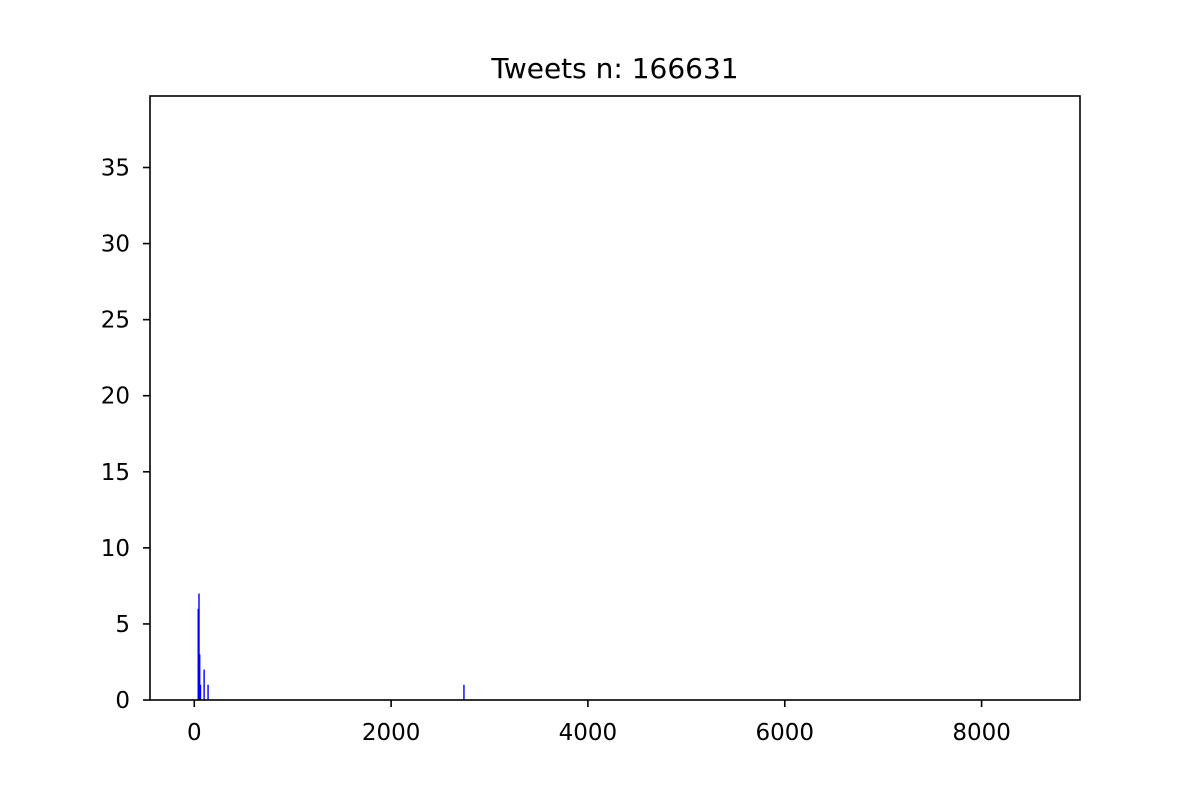 The width and height of the screenshot is (1200, 800). I want to click on x-tick-label: 6000, so click(784, 733).